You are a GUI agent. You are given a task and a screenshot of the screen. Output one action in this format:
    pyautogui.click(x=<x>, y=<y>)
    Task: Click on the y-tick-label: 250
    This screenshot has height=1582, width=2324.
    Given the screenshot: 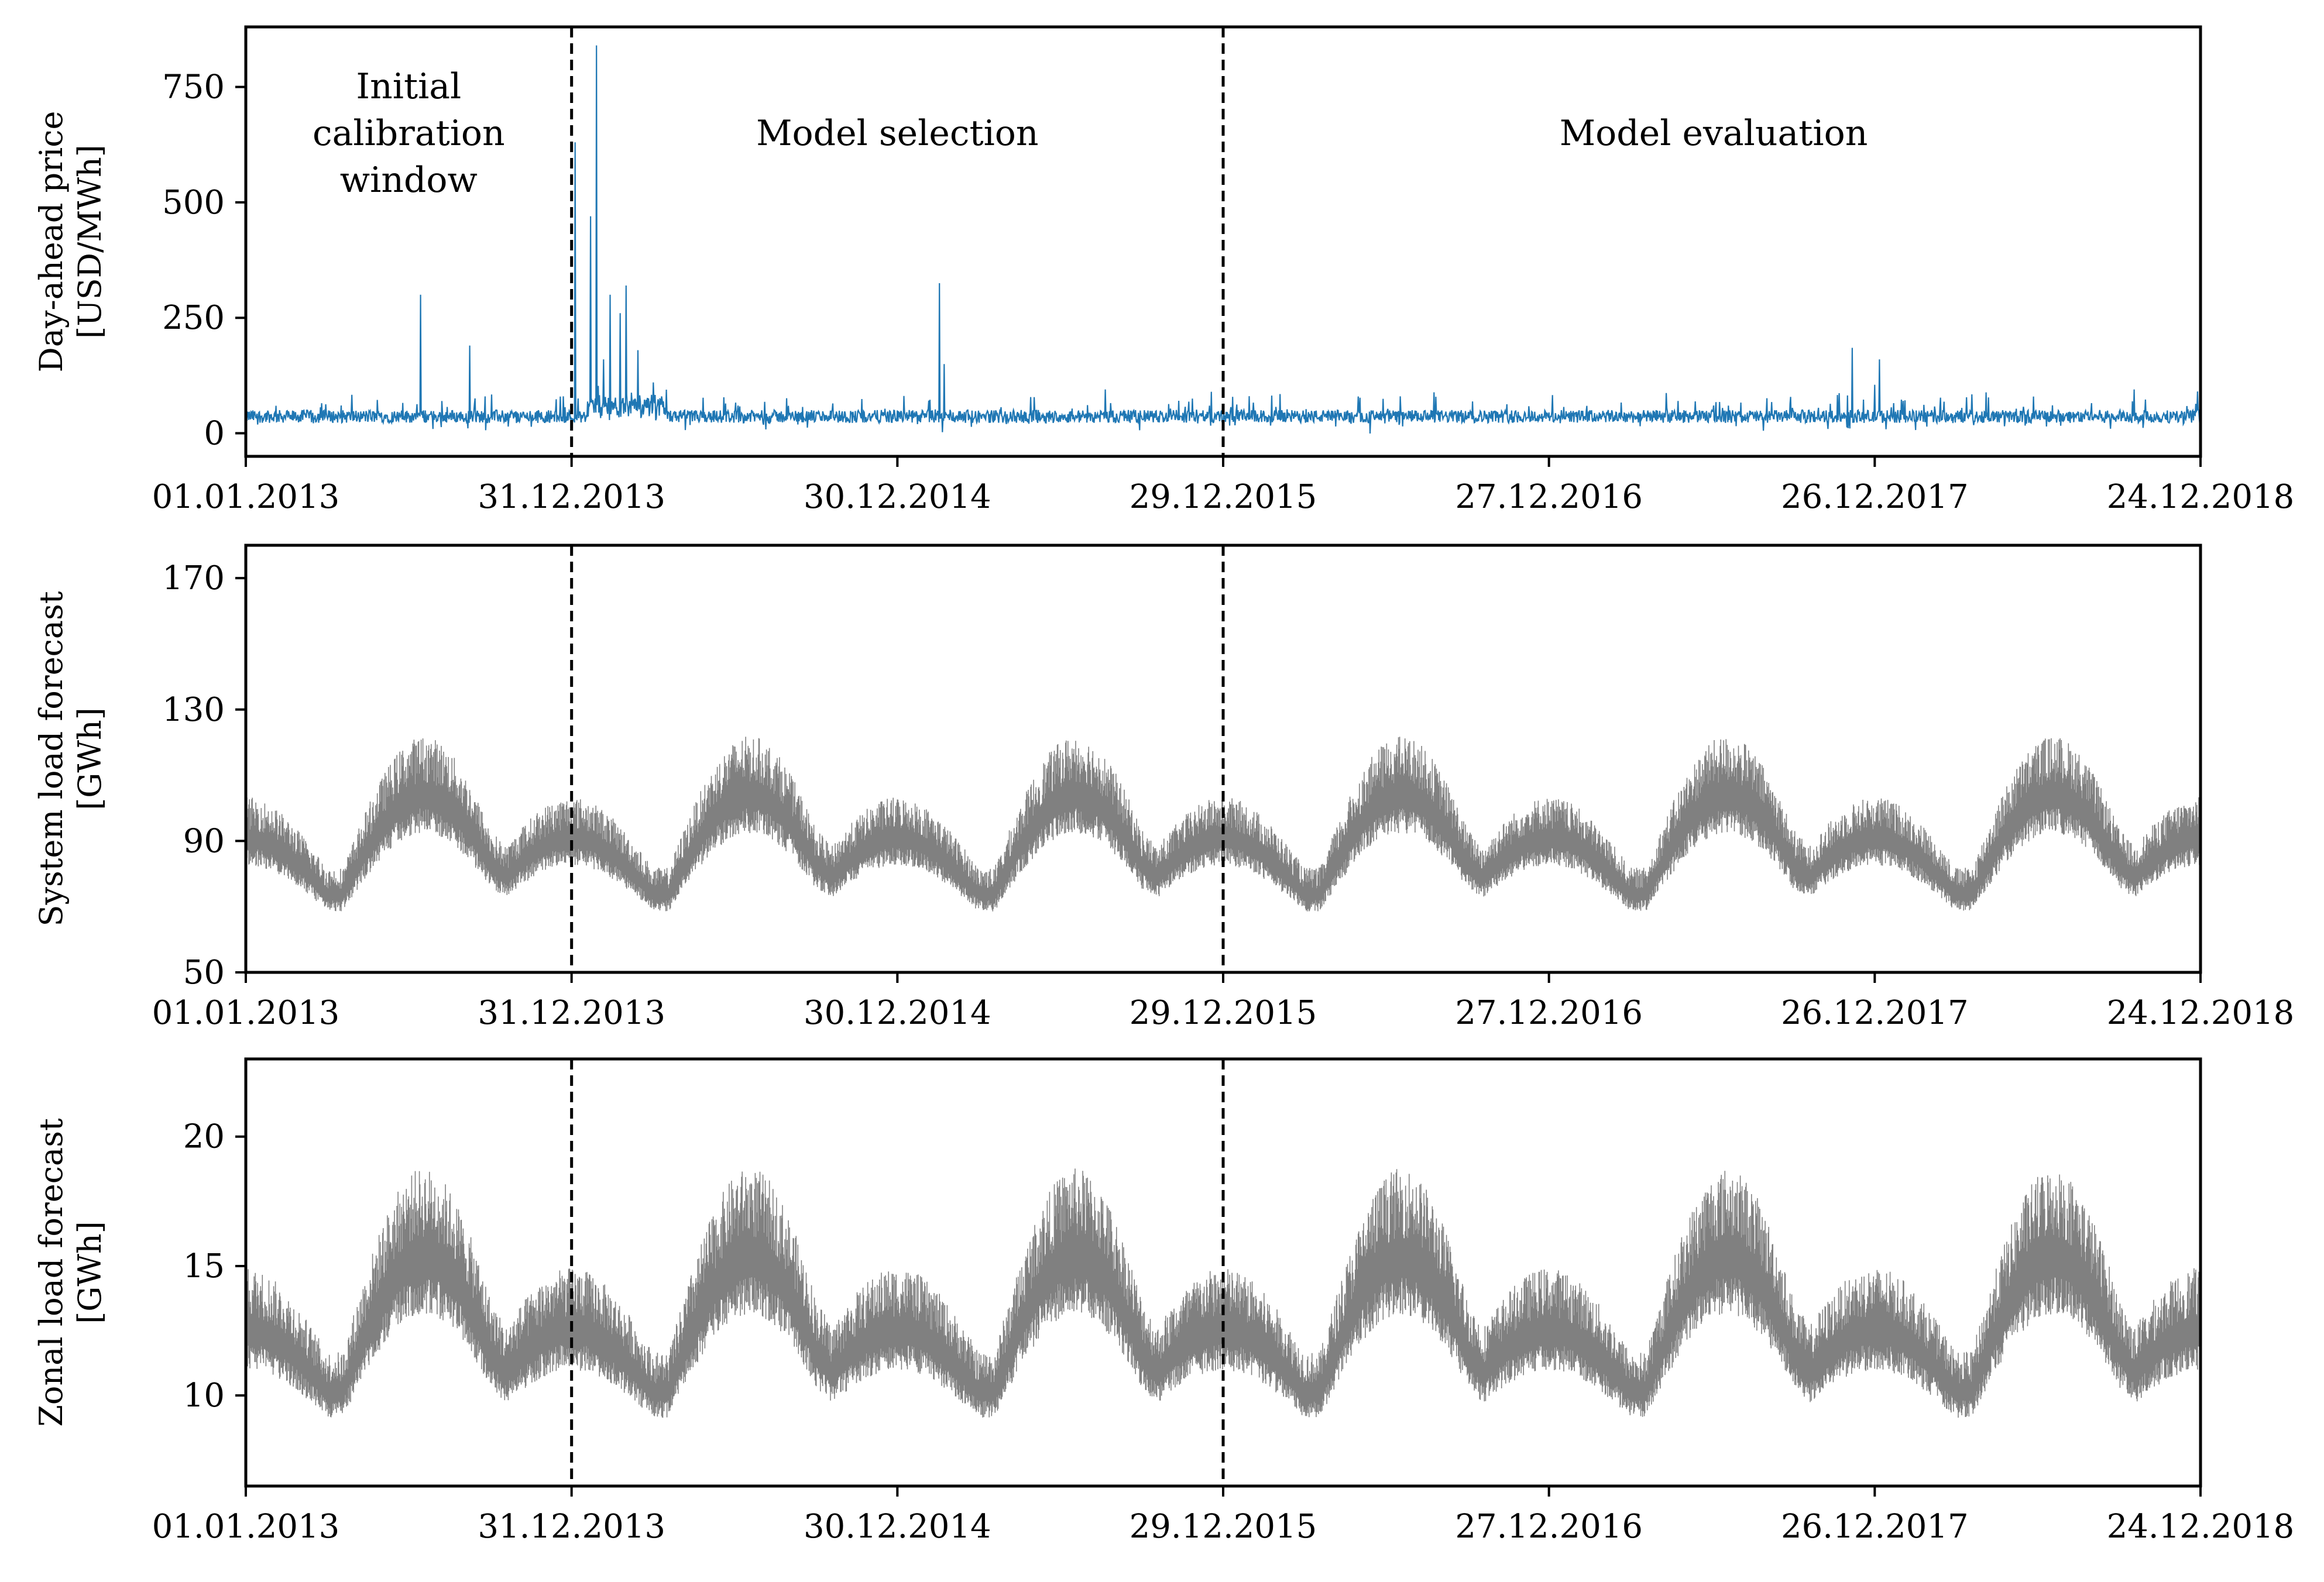 What is the action you would take?
    pyautogui.click(x=193, y=318)
    